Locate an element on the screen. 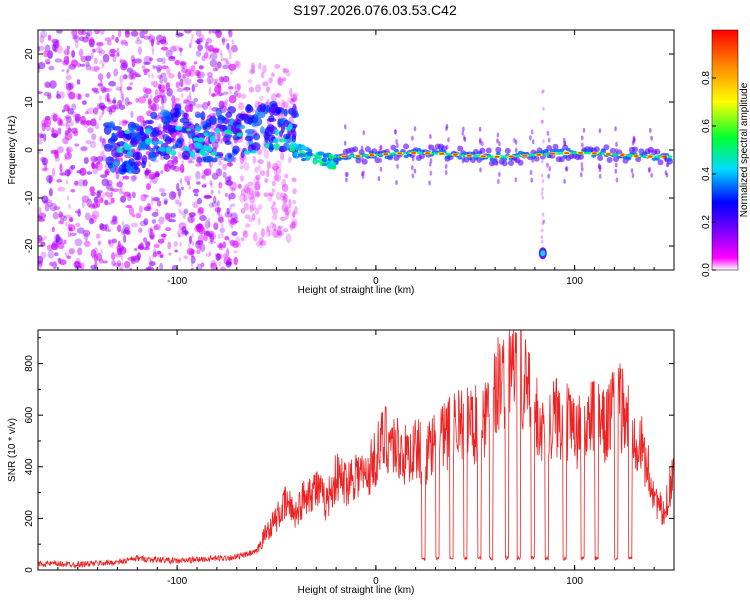  colorbar-tick-label: 0.0 is located at coordinates (706, 270).